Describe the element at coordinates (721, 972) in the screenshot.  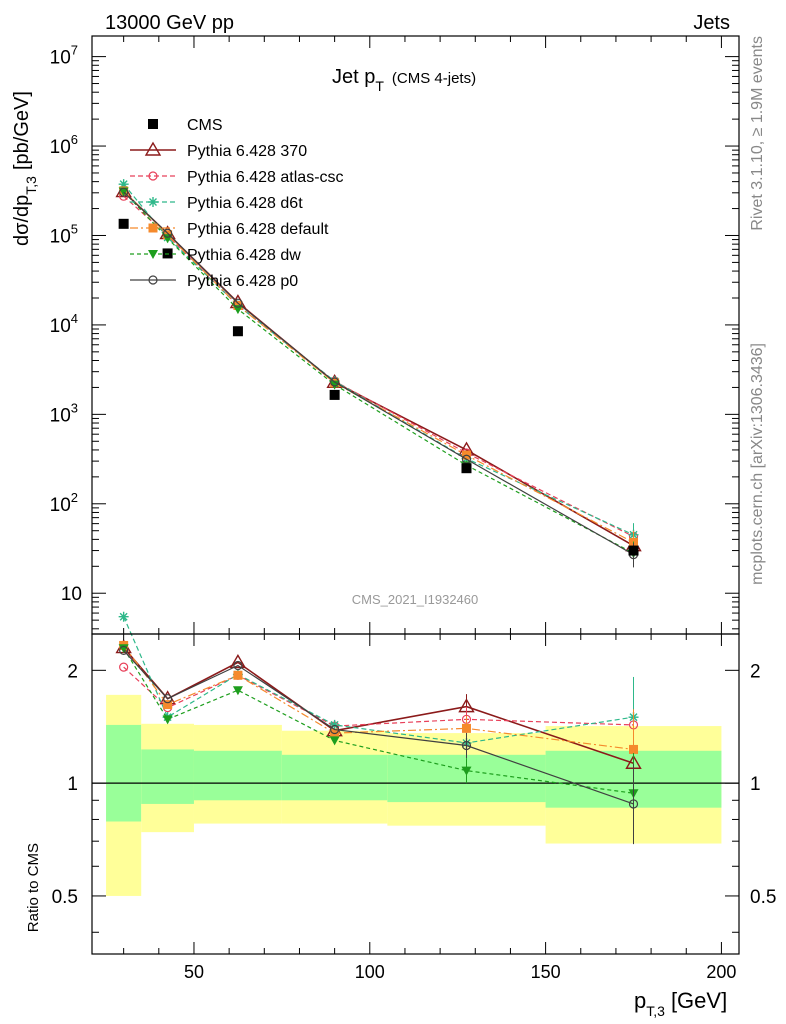
I see `x-tick-label: 200` at that location.